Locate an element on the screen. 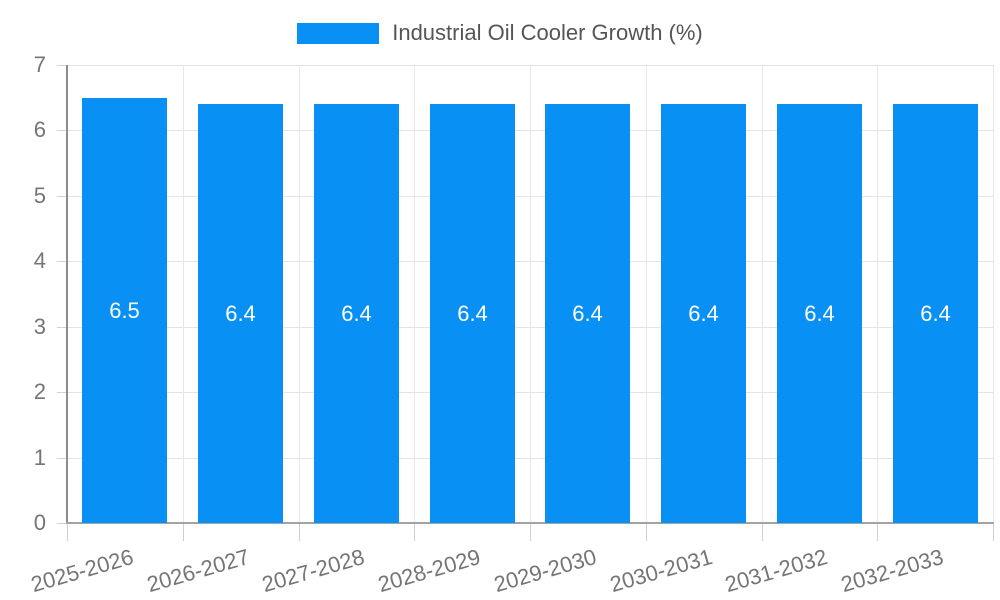 The width and height of the screenshot is (1000, 600). legend-label: Industrial Oil Cooler Growth (%) is located at coordinates (547, 32).